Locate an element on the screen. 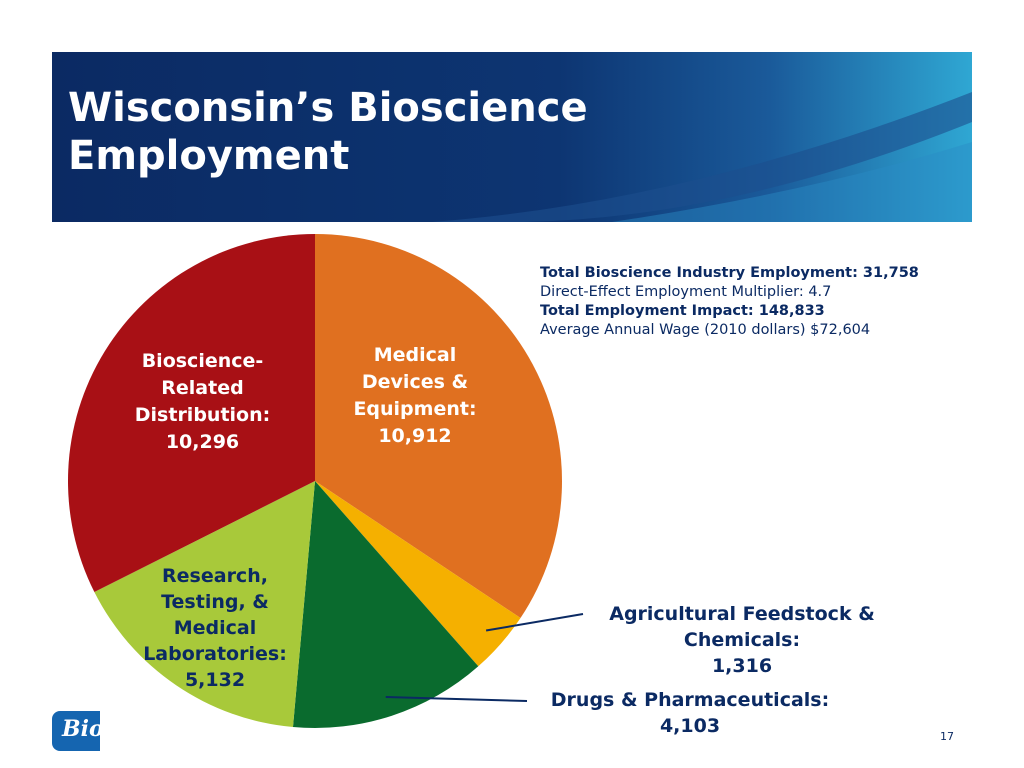 The width and height of the screenshot is (1024, 768). leader-line-drugs is located at coordinates (456, 698).